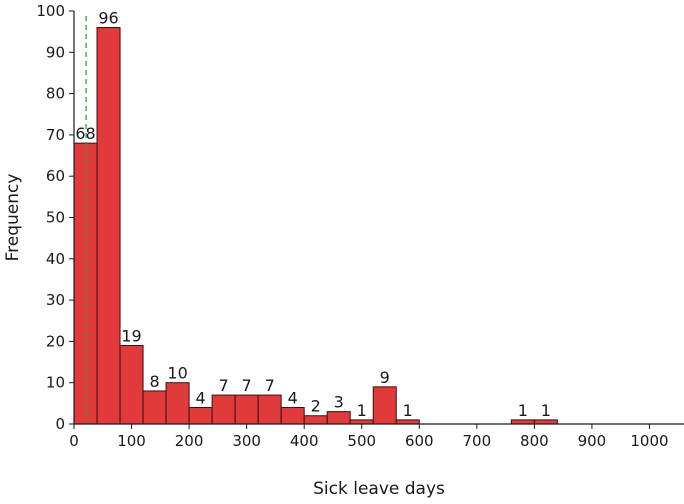 The height and width of the screenshot is (504, 684). I want to click on y-tick-label: 0, so click(60, 424).